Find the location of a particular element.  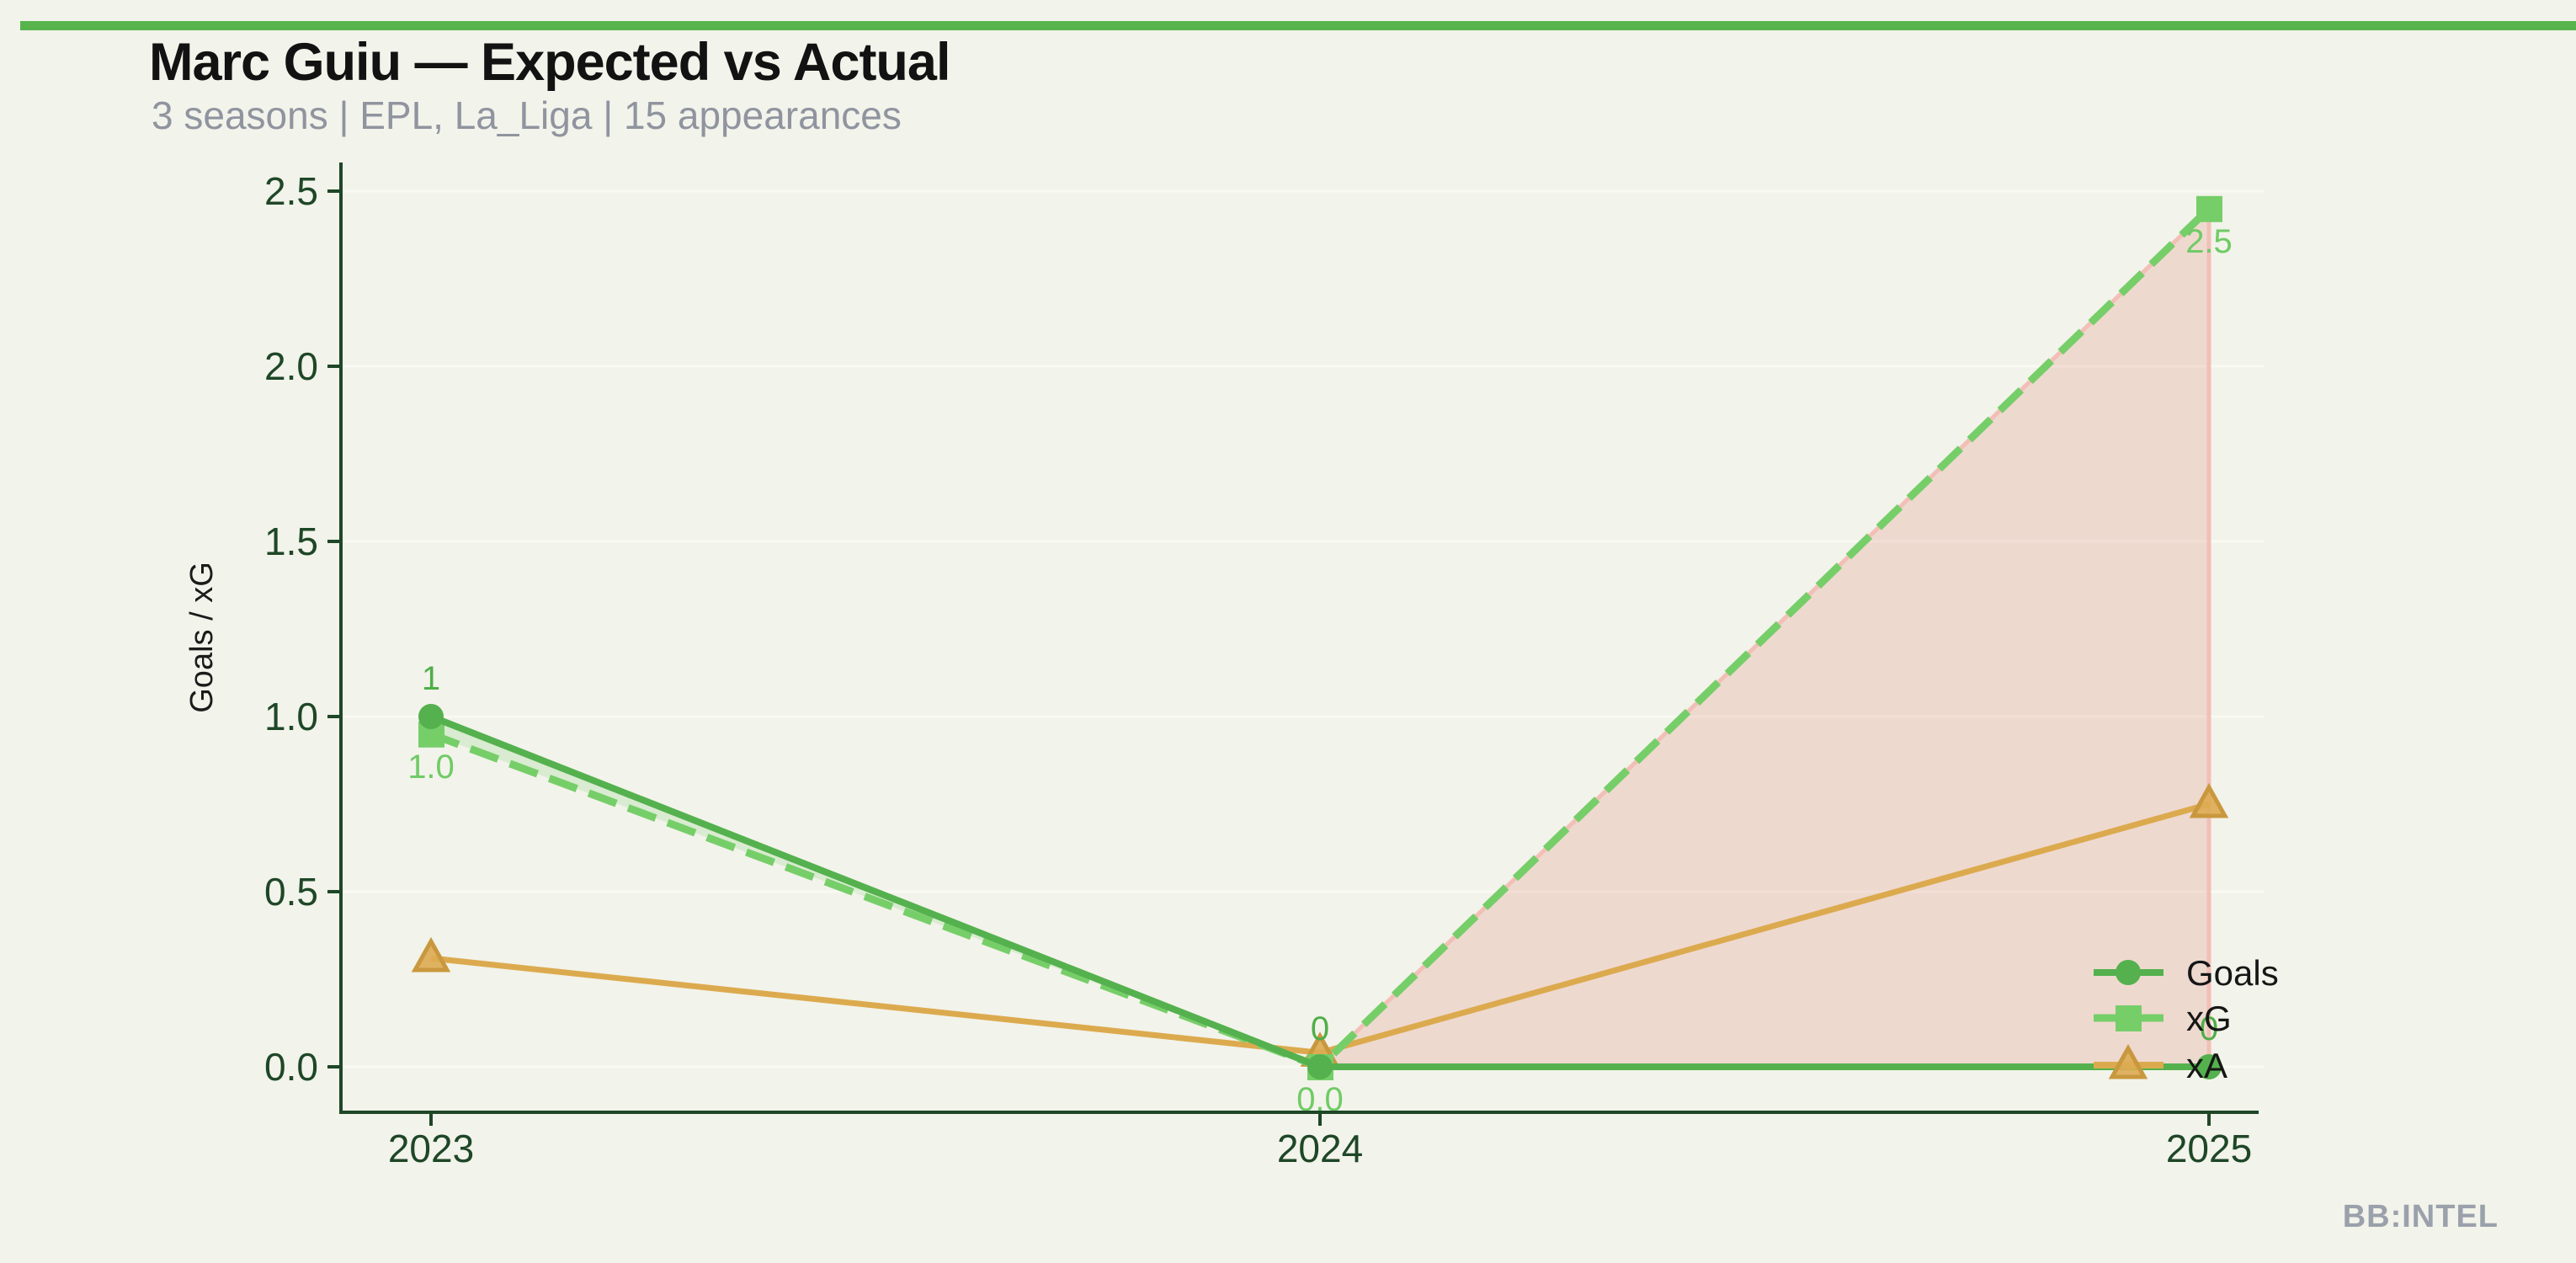

x-tick-label: 2024 is located at coordinates (1320, 1148).